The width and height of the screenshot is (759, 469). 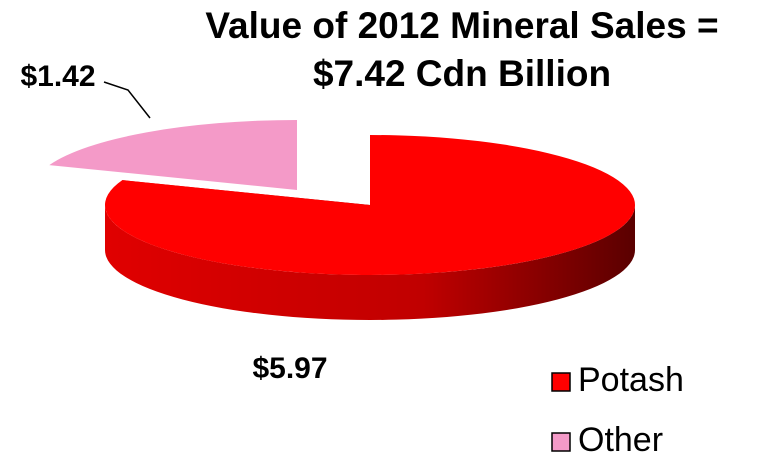 What do you see at coordinates (631, 380) in the screenshot?
I see `legend-label: Potash` at bounding box center [631, 380].